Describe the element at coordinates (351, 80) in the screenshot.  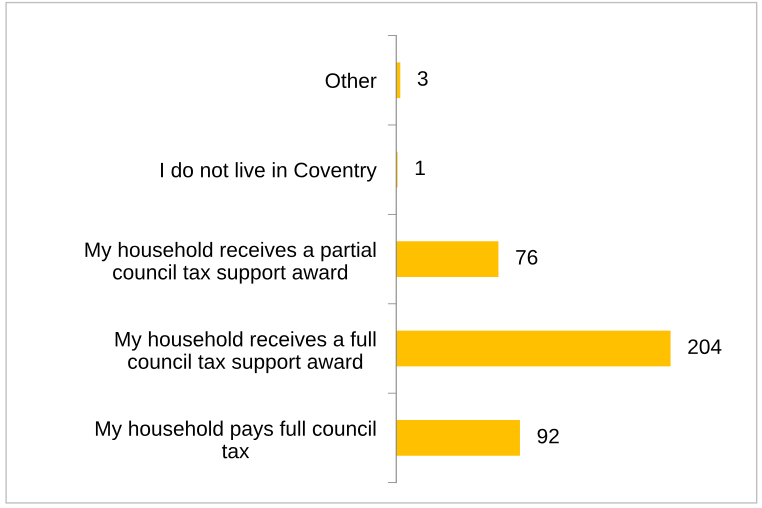
I see `y-tick-label: Other` at that location.